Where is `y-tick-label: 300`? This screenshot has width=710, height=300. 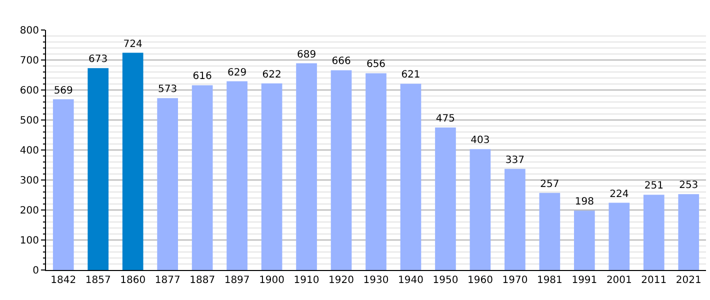
y-tick-label: 300 is located at coordinates (29, 181).